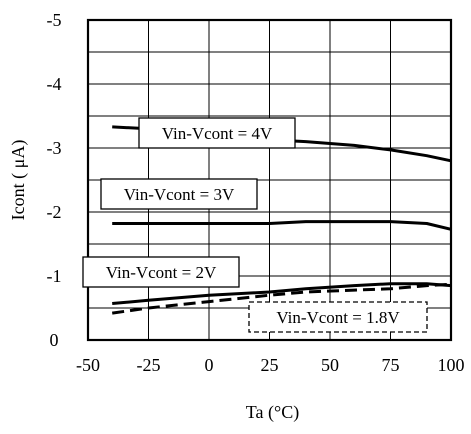 The height and width of the screenshot is (434, 471). Describe the element at coordinates (54, 340) in the screenshot. I see `y-tick-label: 0` at that location.